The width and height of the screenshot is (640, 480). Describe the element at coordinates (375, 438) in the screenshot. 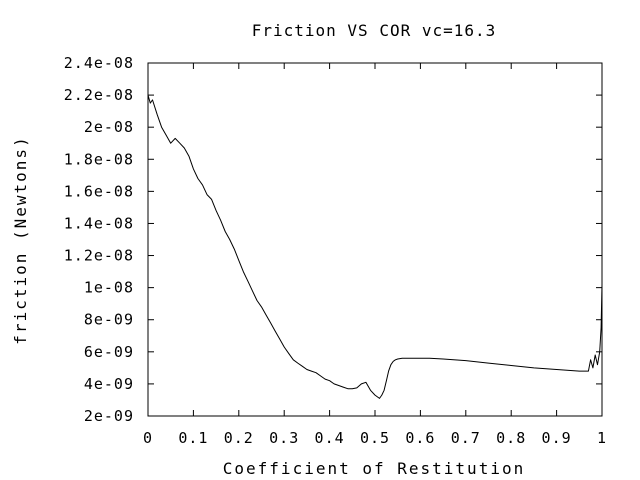

I see `x-tick-label: 0.5` at that location.